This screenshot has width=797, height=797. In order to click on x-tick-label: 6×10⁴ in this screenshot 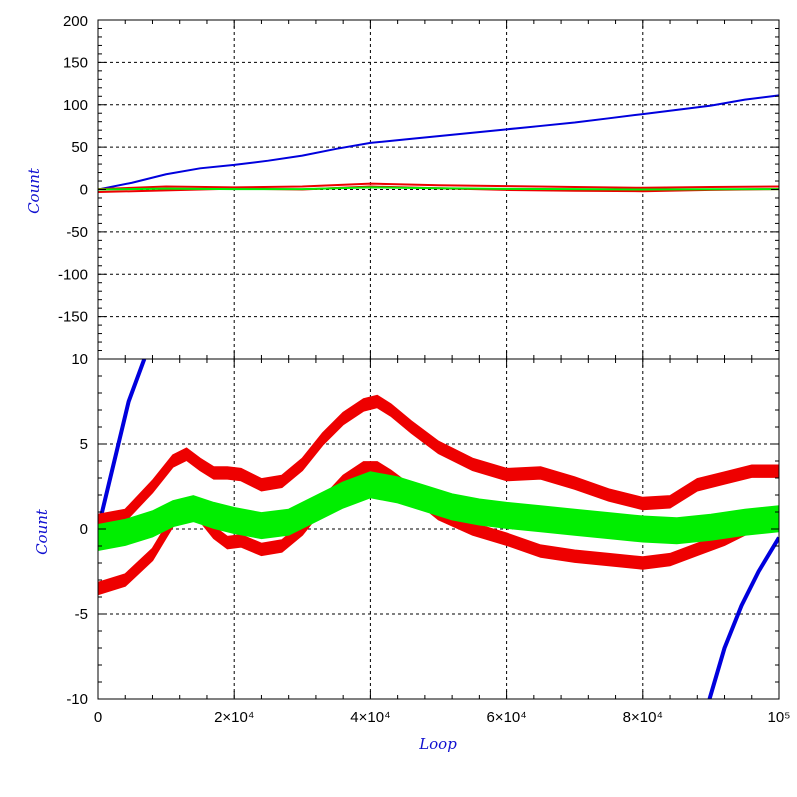, I will do `click(506, 717)`.